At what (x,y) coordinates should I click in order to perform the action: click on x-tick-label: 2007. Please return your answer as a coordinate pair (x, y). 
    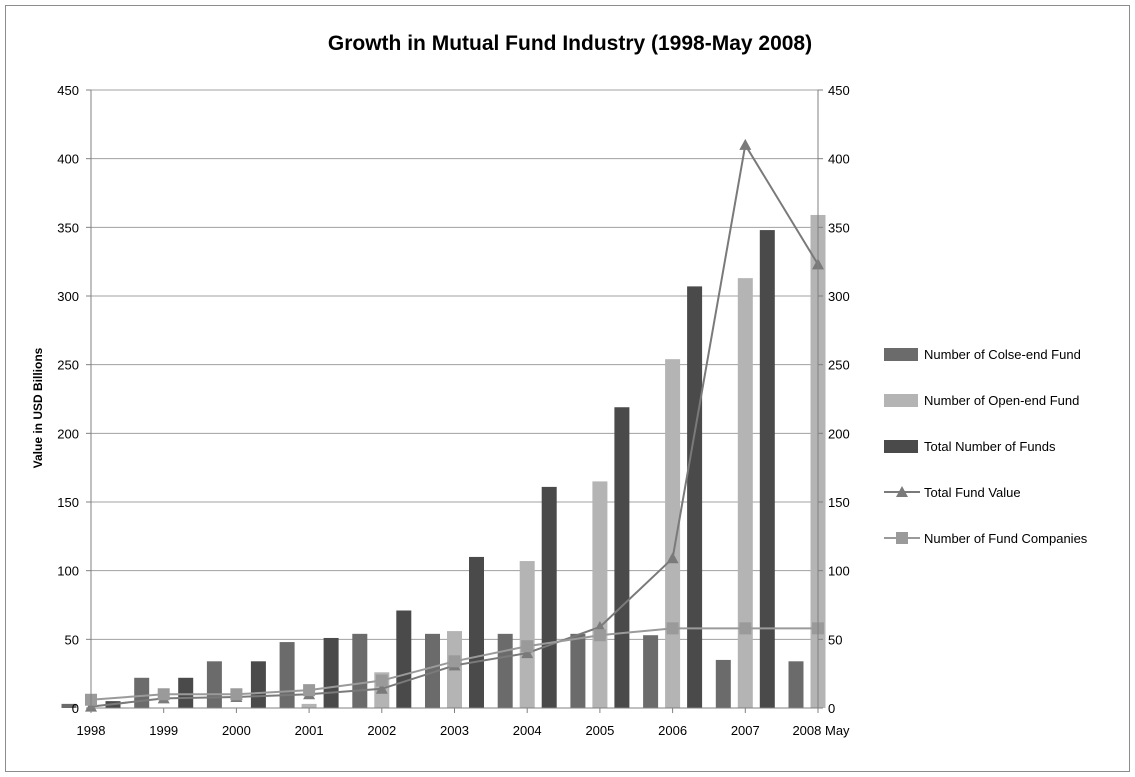
    Looking at the image, I should click on (745, 730).